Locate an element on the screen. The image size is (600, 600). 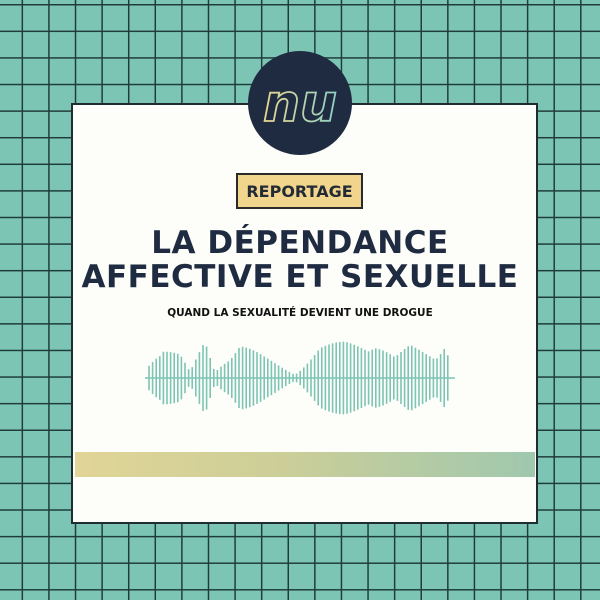
svg-text: nu is located at coordinates (300, 103).